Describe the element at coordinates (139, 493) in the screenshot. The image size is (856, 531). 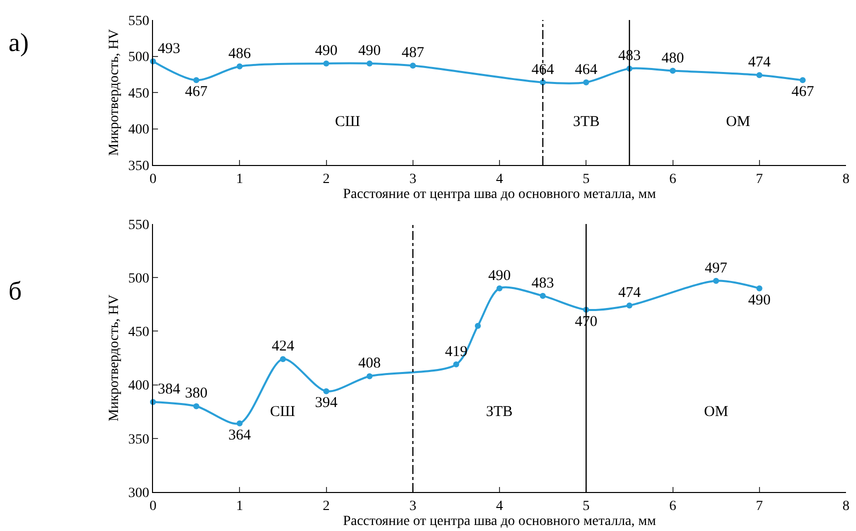
I see `y-tick-label: 300` at that location.